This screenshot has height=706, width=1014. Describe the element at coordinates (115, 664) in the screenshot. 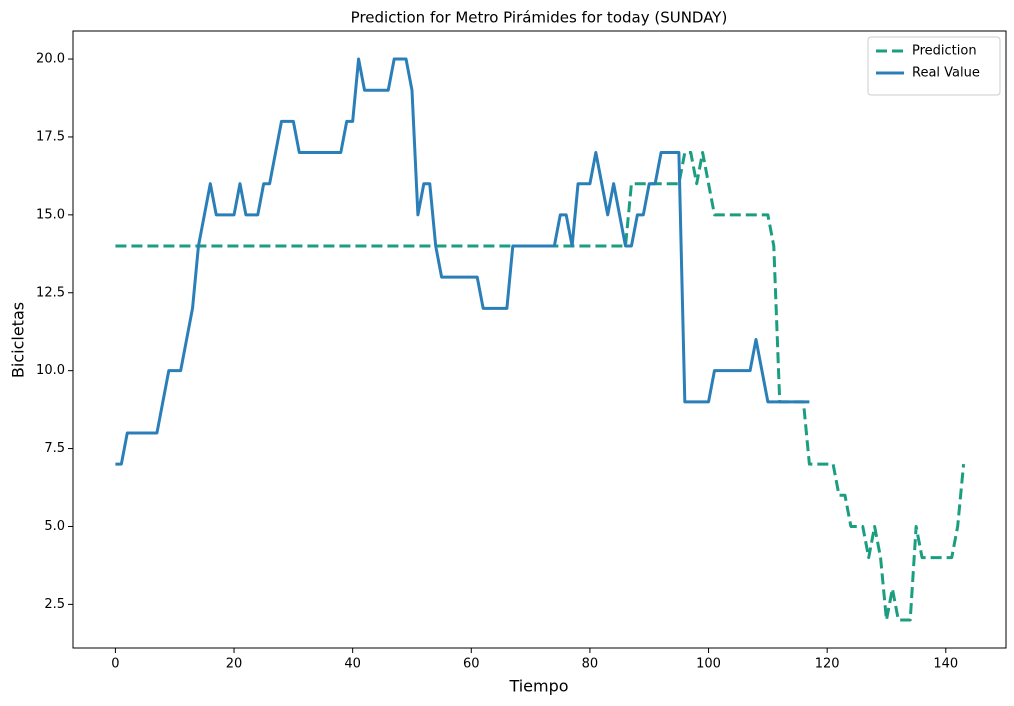

I see `x-tick-label: 0` at that location.